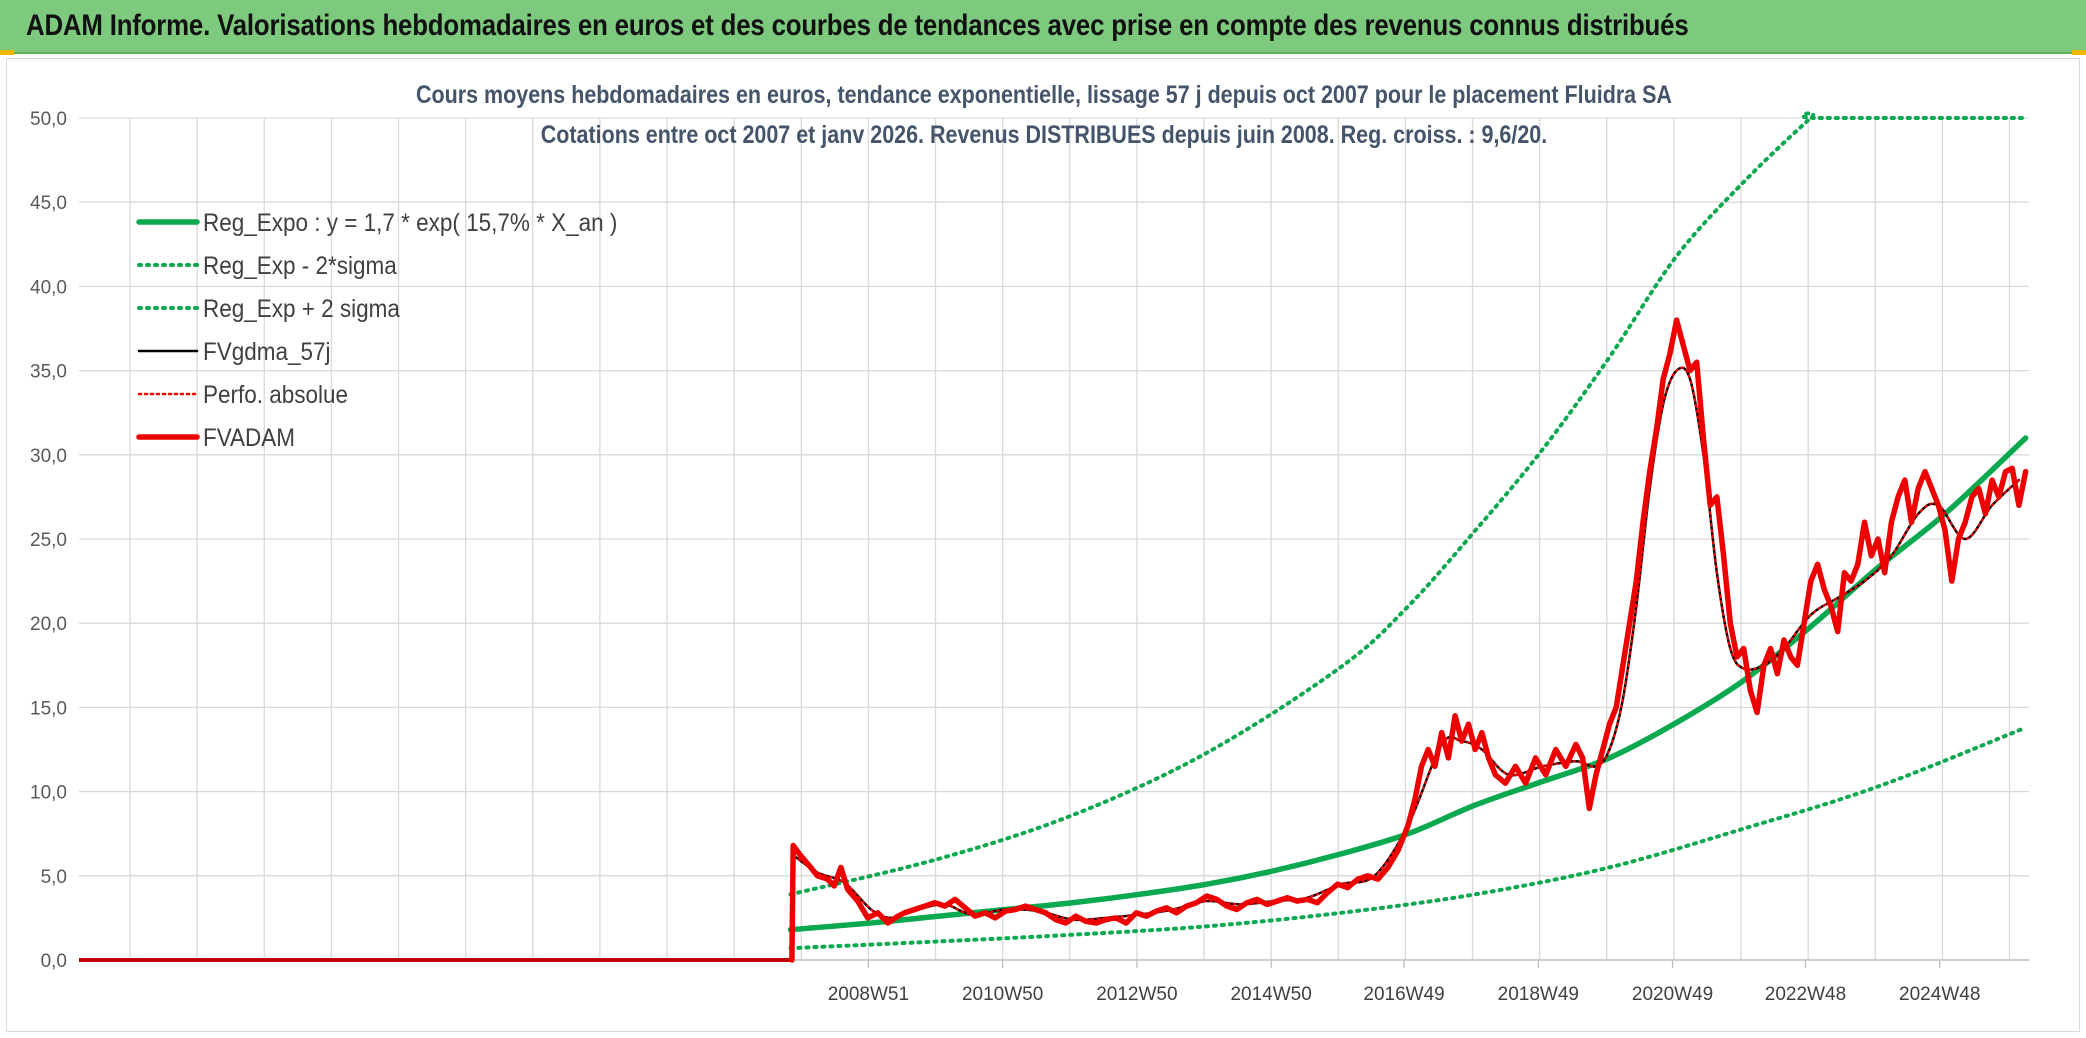 Image resolution: width=2086 pixels, height=1038 pixels. What do you see at coordinates (410, 223) in the screenshot?
I see `legend-label: Reg_Expo : y = 1,7 * exp( 15,7% * X_an )` at bounding box center [410, 223].